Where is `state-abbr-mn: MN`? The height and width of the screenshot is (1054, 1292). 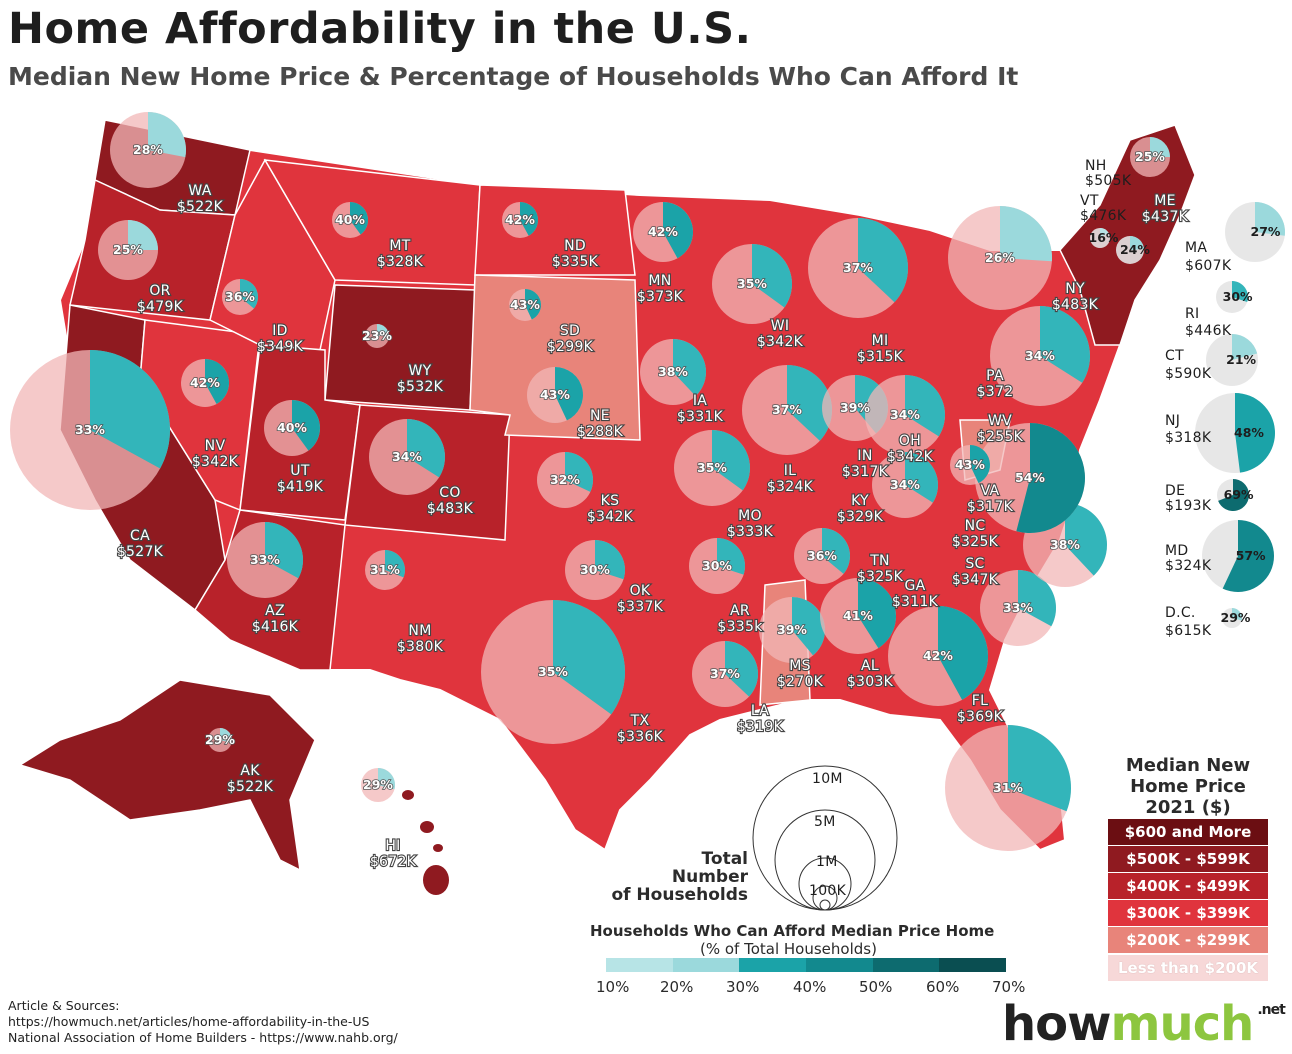 state-abbr-mn: MN is located at coordinates (659, 281).